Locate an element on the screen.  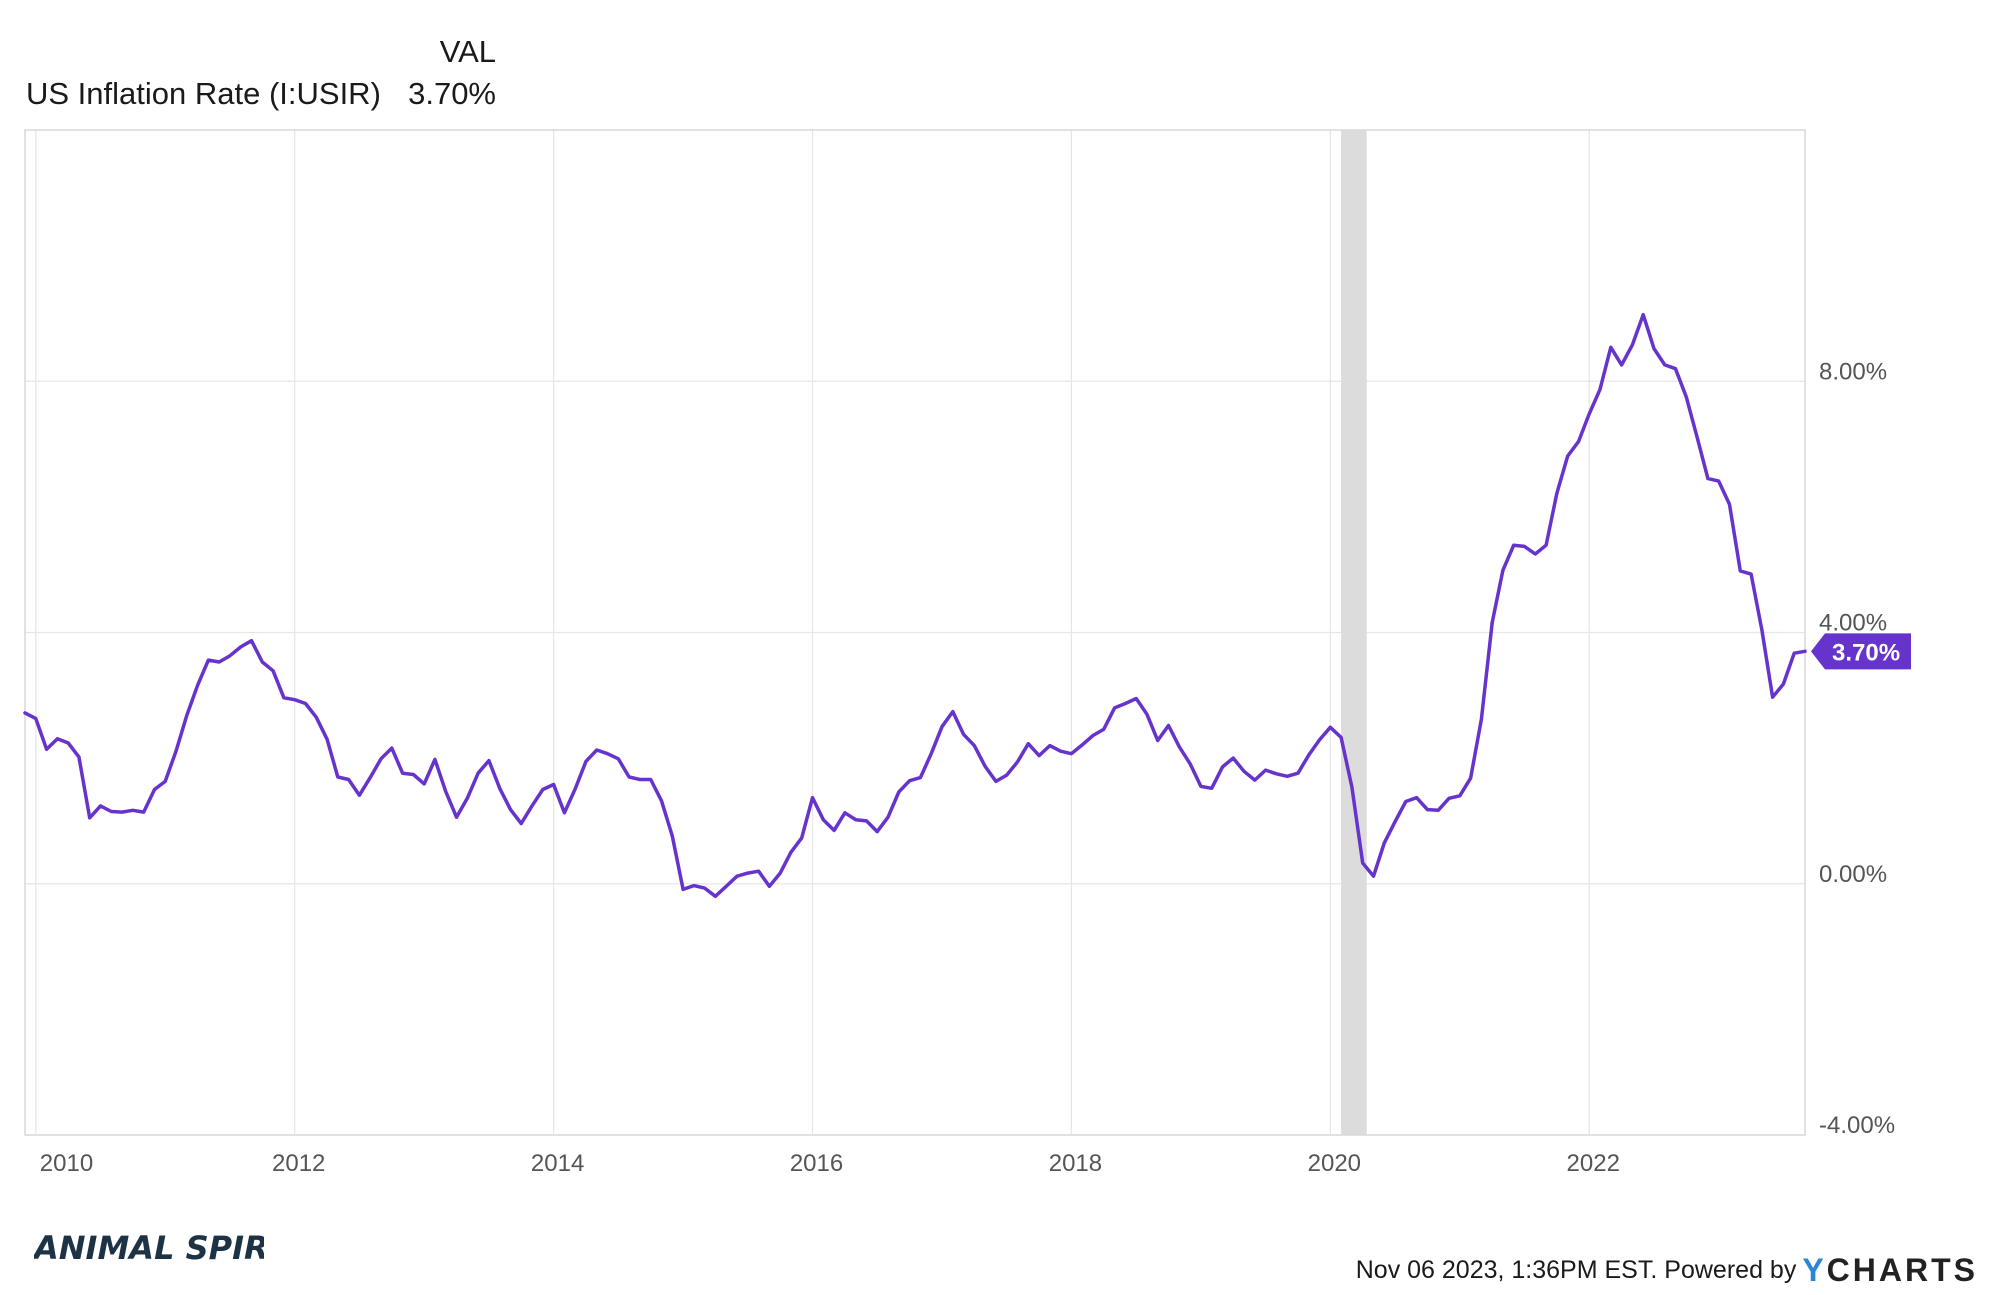
x-tick-label: 2020 is located at coordinates (1334, 1163).